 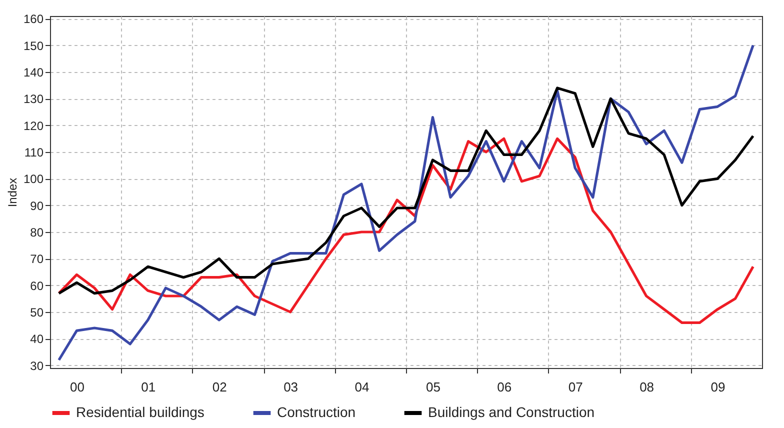 What do you see at coordinates (37, 259) in the screenshot?
I see `y-tick-label: 70` at bounding box center [37, 259].